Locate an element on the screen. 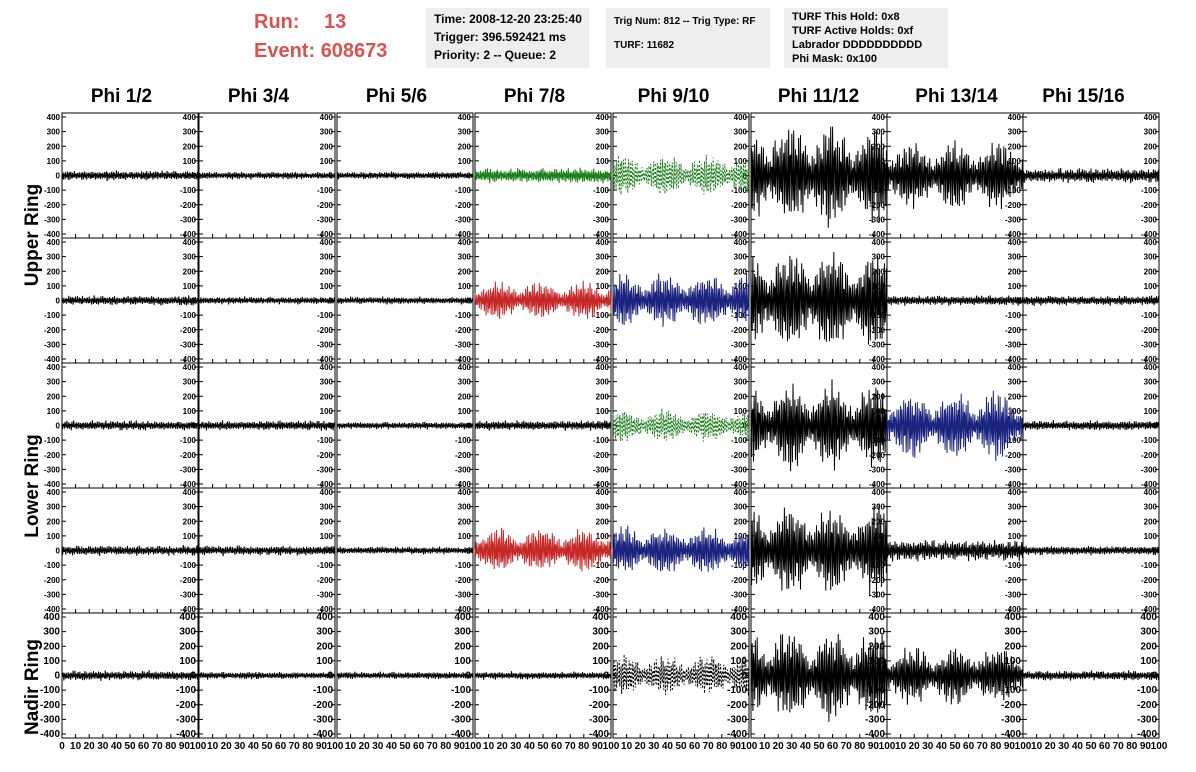 Image resolution: width=1196 pixels, height=772 pixels. x-tick-label: 60 is located at coordinates (969, 746).